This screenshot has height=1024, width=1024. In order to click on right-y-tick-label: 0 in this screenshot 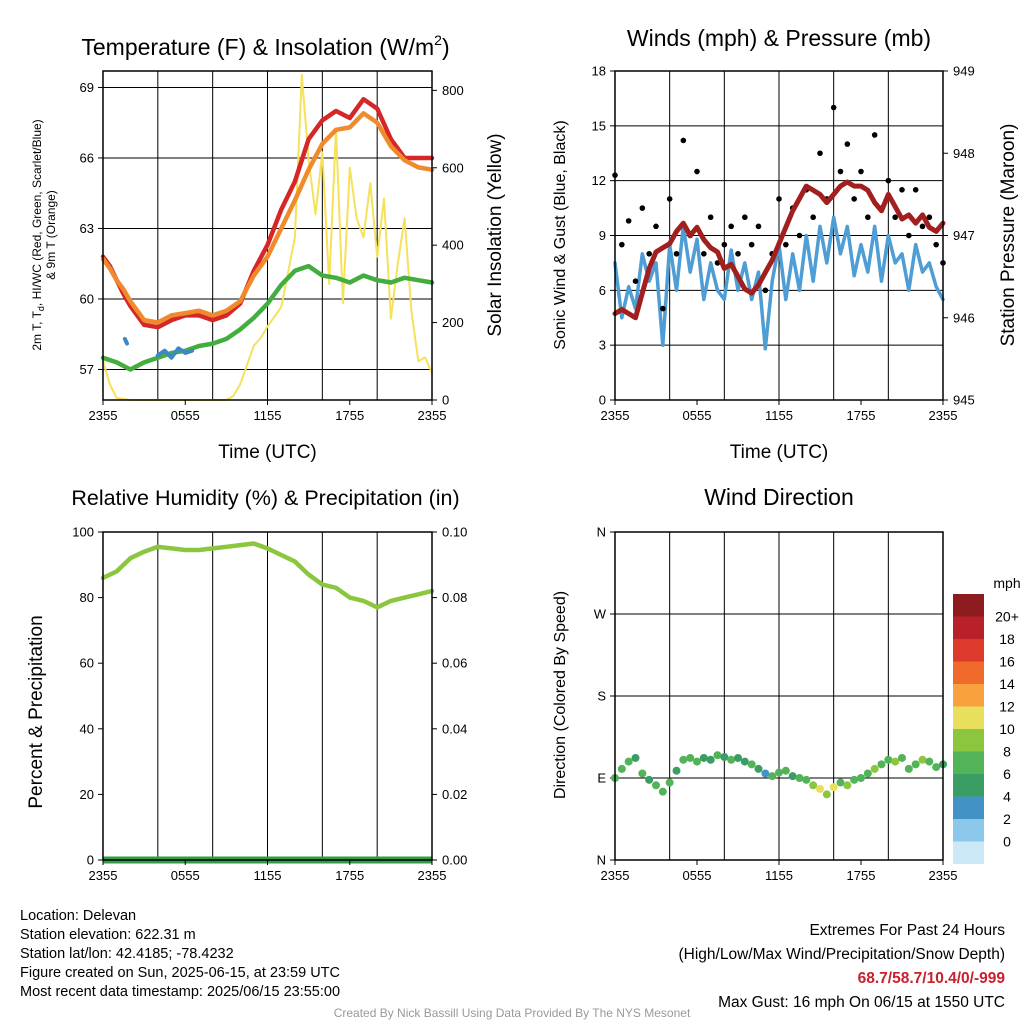, I will do `click(445, 400)`.